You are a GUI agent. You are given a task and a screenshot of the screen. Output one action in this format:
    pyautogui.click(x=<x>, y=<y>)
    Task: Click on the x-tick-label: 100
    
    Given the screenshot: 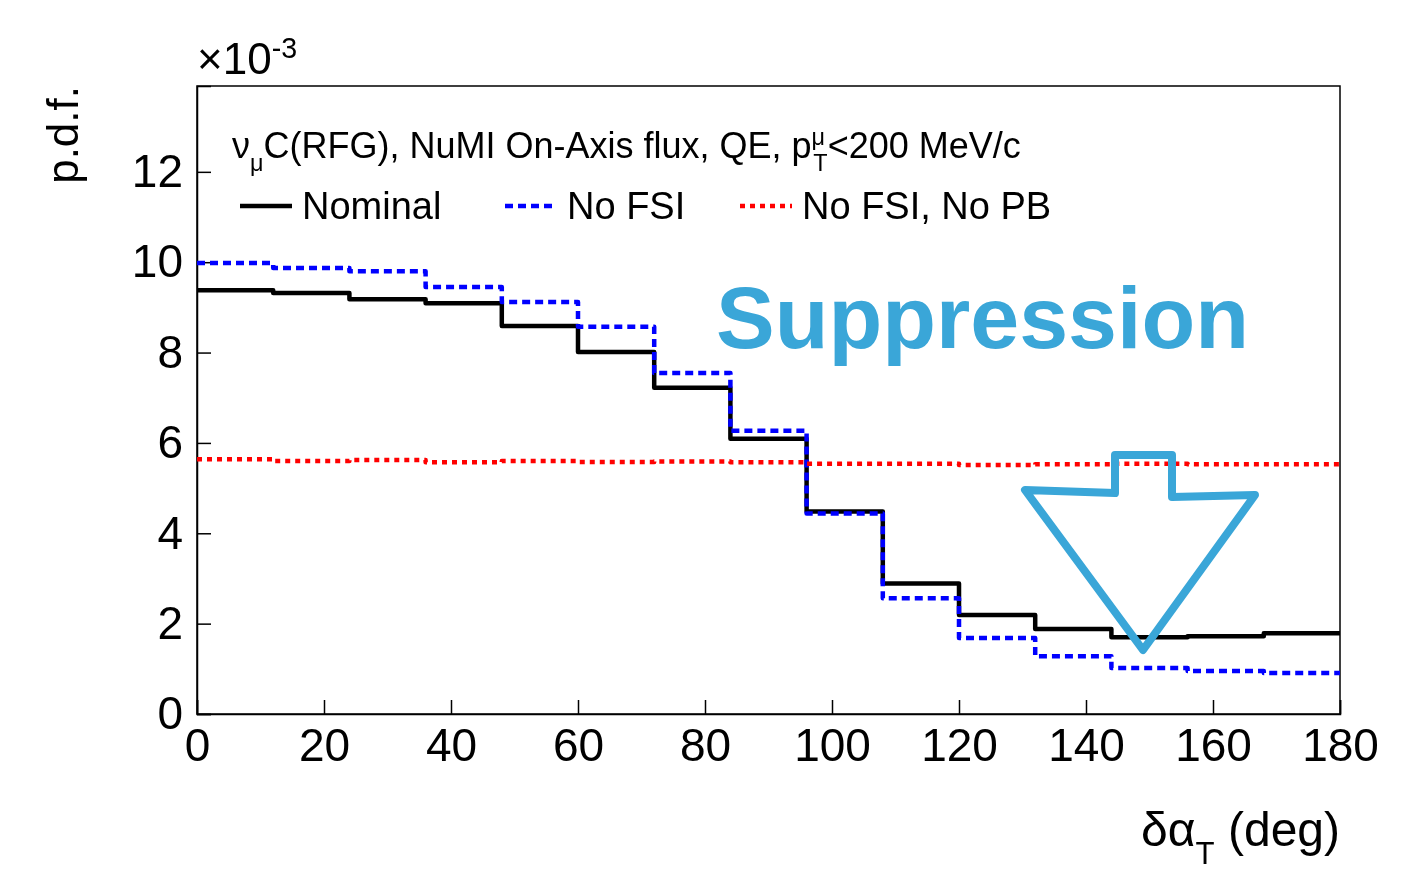 What is the action you would take?
    pyautogui.click(x=832, y=744)
    